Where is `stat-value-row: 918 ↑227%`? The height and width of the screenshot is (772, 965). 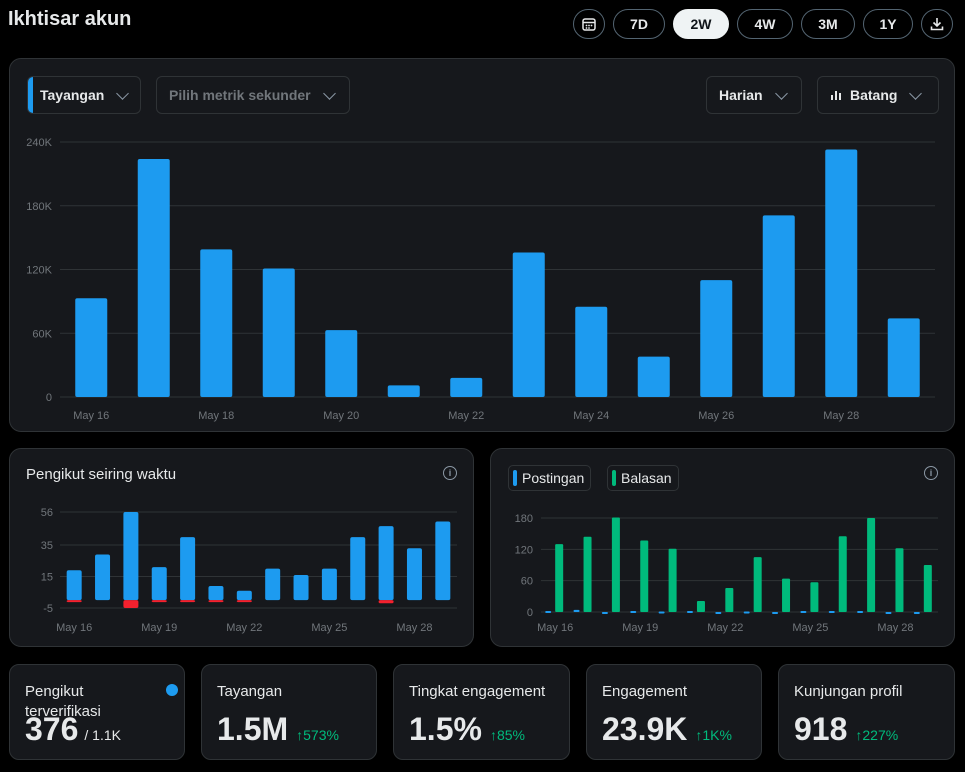
stat-value-row: 918 ↑227% is located at coordinates (846, 729).